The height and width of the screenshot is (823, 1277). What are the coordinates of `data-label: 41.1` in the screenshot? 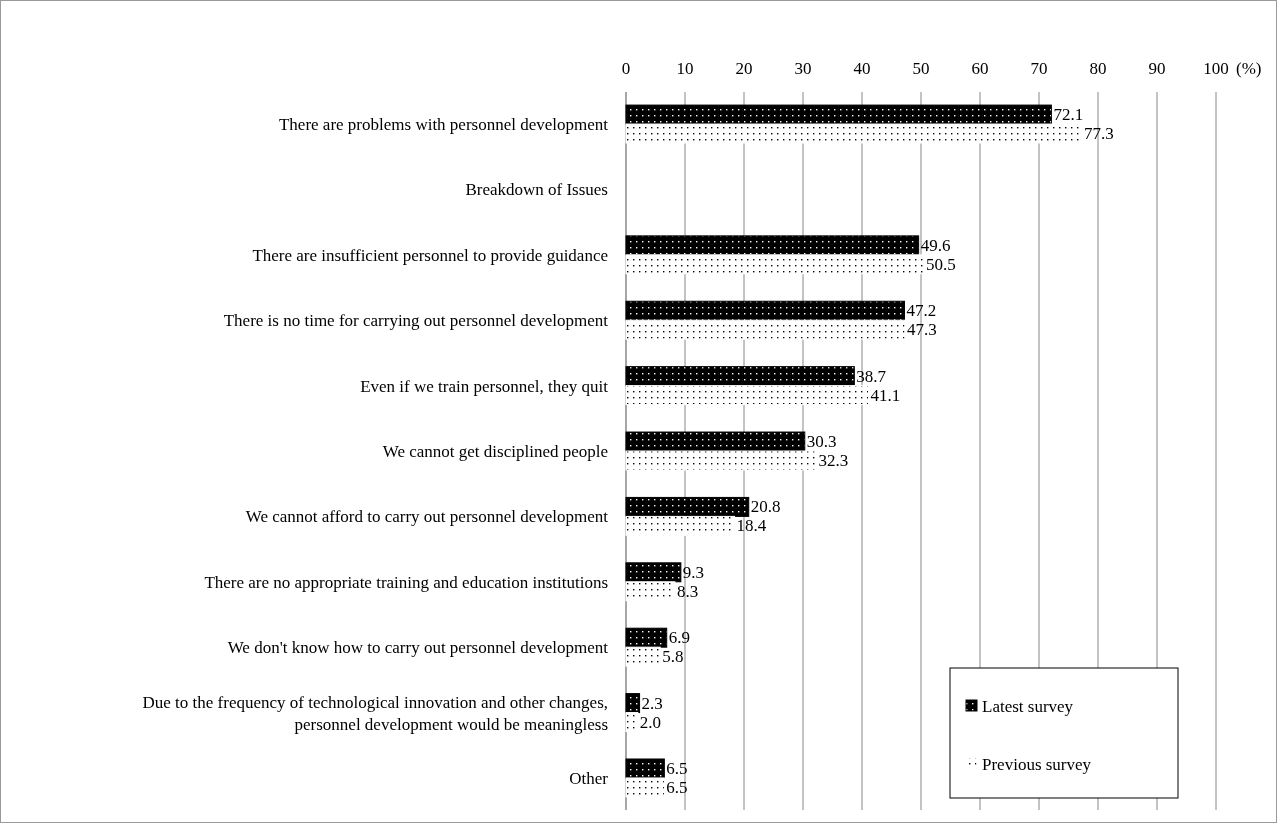 It's located at (885, 395).